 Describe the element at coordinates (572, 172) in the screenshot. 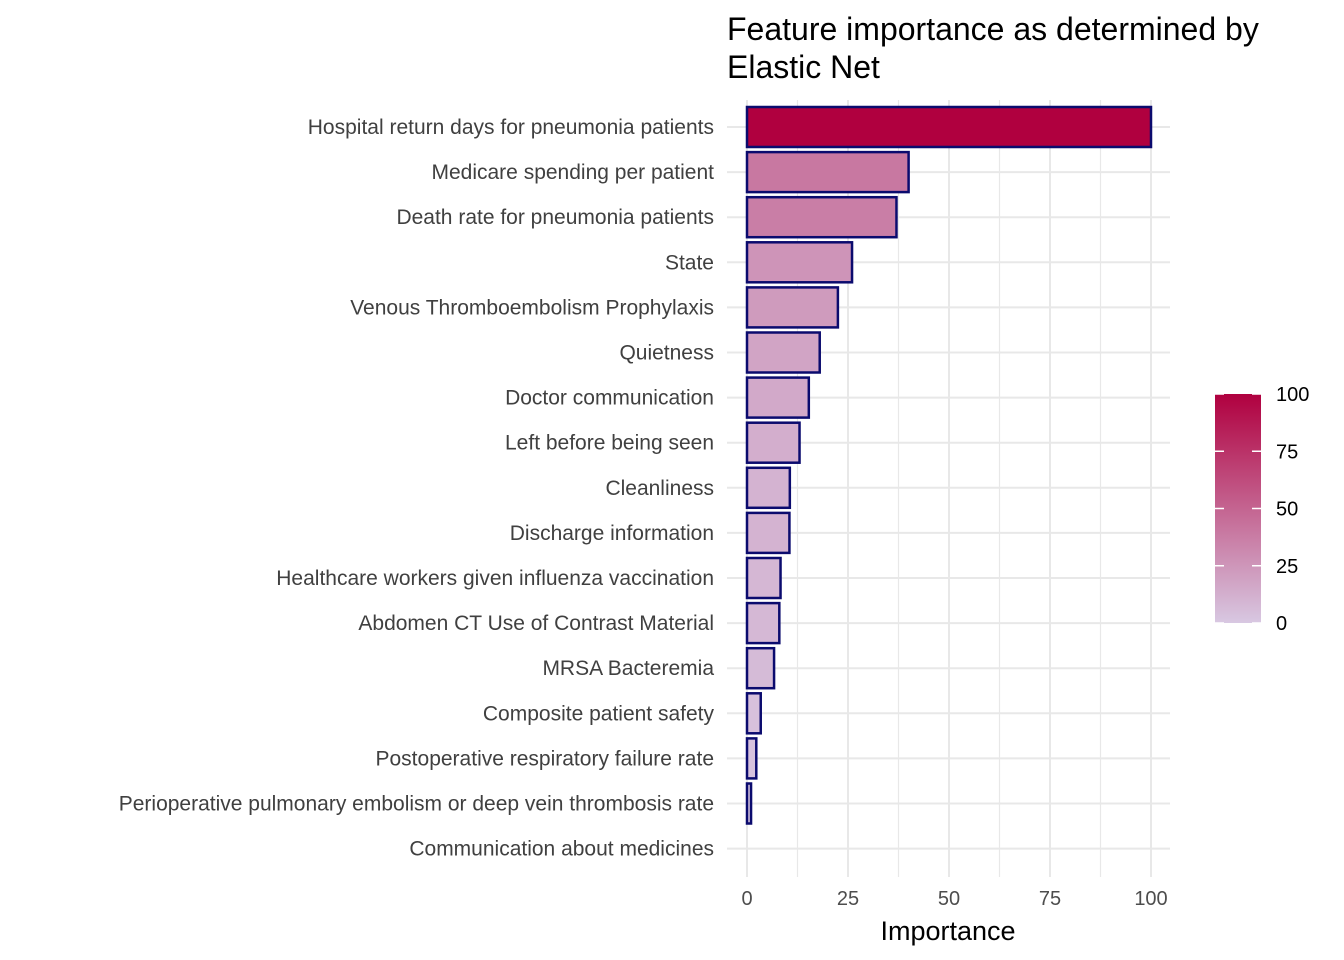

I see `category-label: Medicare spending per patient` at that location.